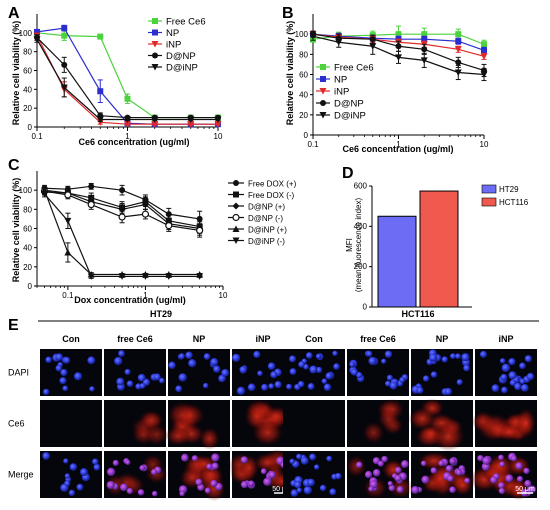  What do you see at coordinates (302, 34) in the screenshot?
I see `chart-b-ytick-label: 100` at bounding box center [302, 34].